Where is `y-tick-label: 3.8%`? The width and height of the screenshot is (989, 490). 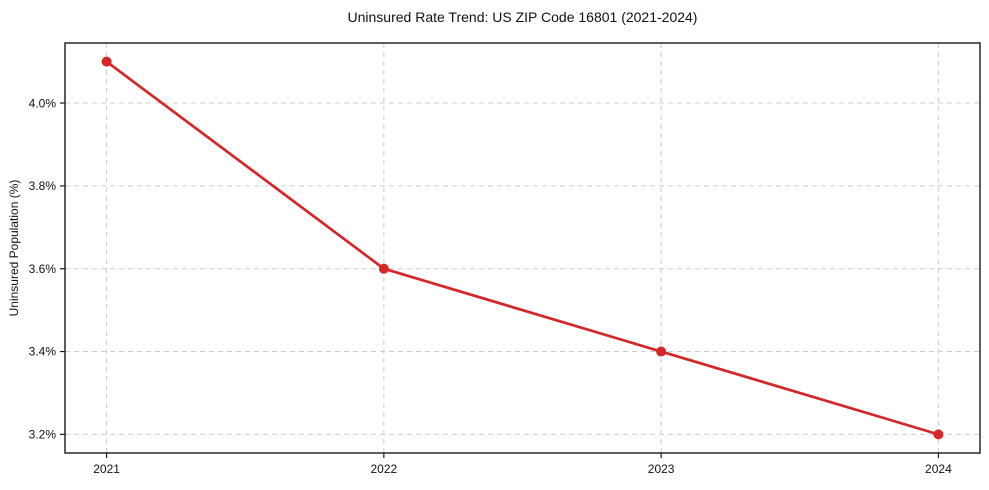
y-tick-label: 3.8% is located at coordinates (43, 186).